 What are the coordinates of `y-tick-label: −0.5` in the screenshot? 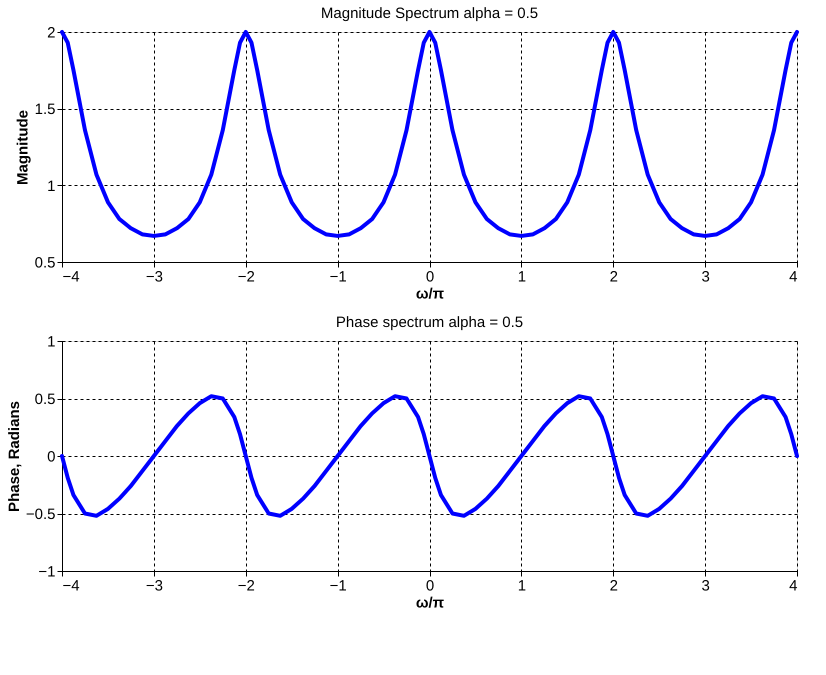 It's located at (41, 514).